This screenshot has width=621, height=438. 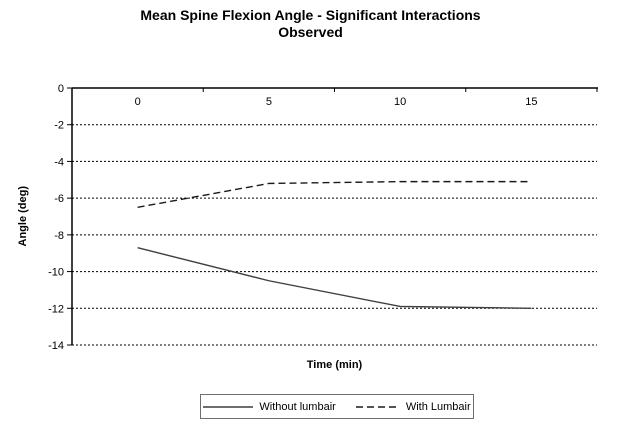 What do you see at coordinates (138, 102) in the screenshot?
I see `x-tick-label: 0` at bounding box center [138, 102].